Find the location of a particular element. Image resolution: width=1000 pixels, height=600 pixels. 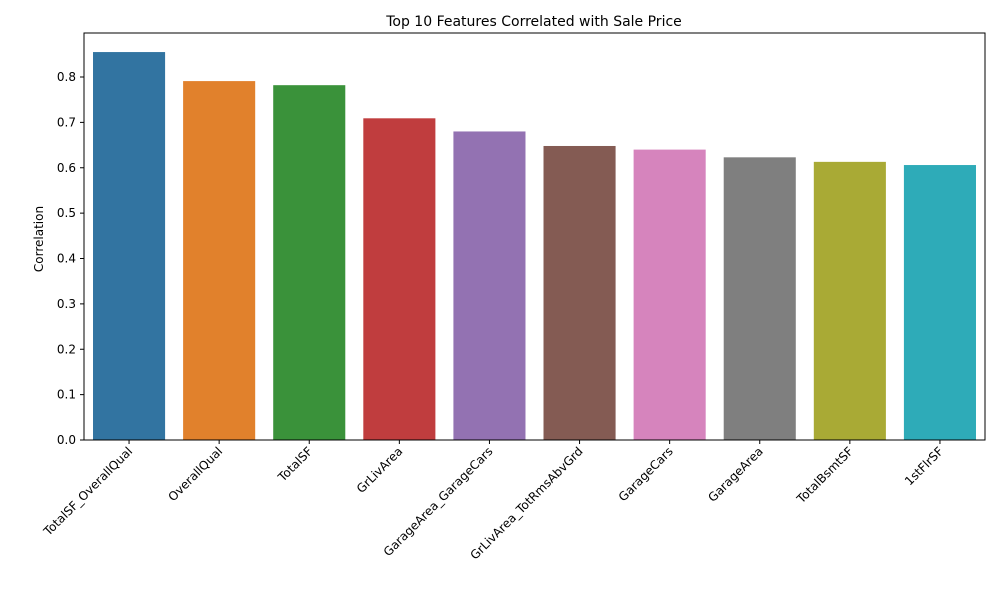

x-tick-label: OverallQual is located at coordinates (195, 474).